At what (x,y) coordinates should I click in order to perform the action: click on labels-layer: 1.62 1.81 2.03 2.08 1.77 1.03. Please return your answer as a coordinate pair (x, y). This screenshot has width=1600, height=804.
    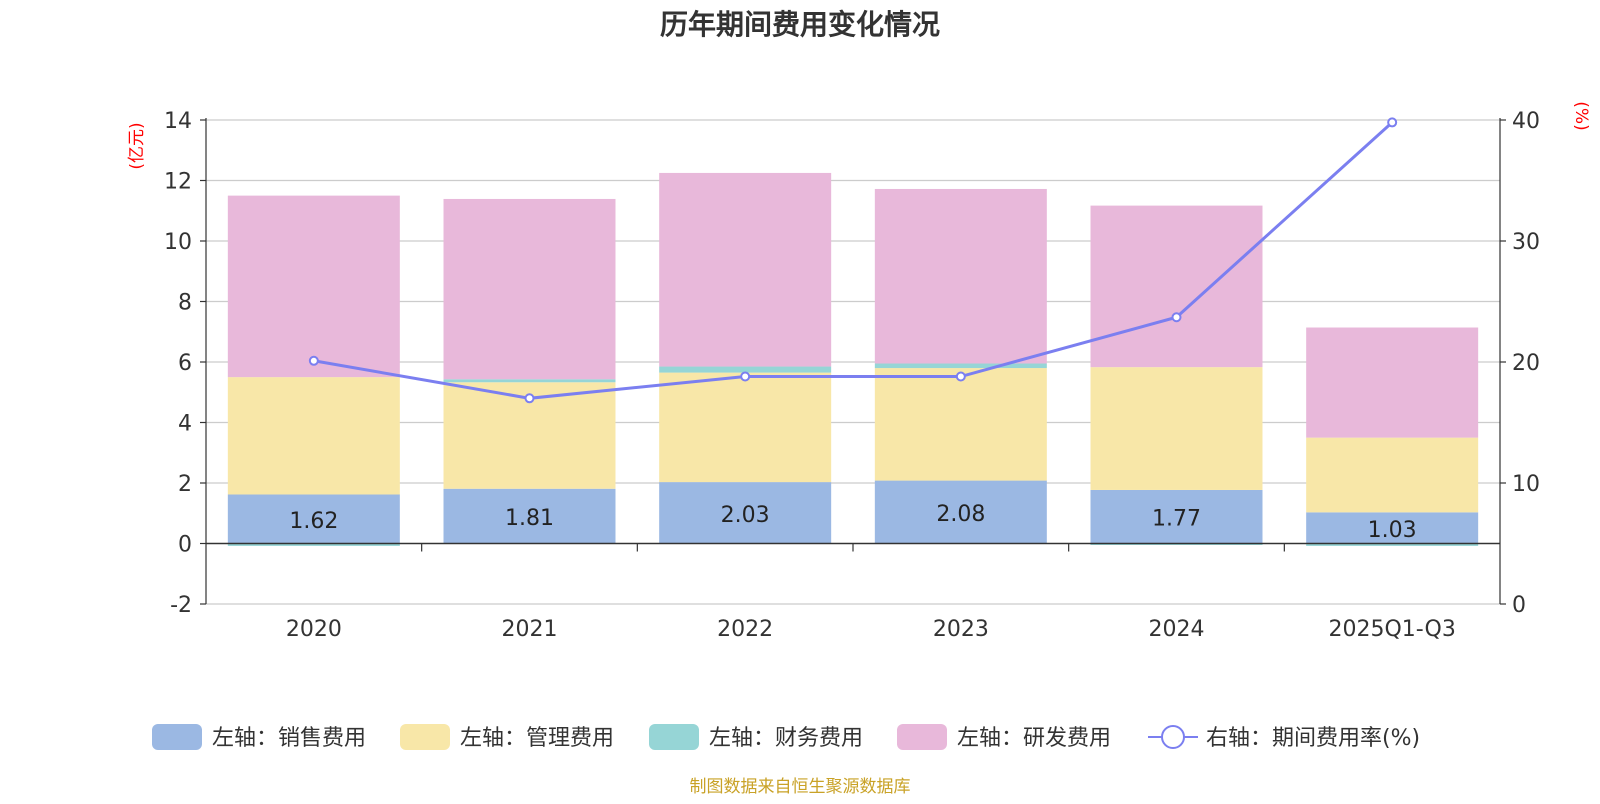
    Looking at the image, I should click on (852, 522).